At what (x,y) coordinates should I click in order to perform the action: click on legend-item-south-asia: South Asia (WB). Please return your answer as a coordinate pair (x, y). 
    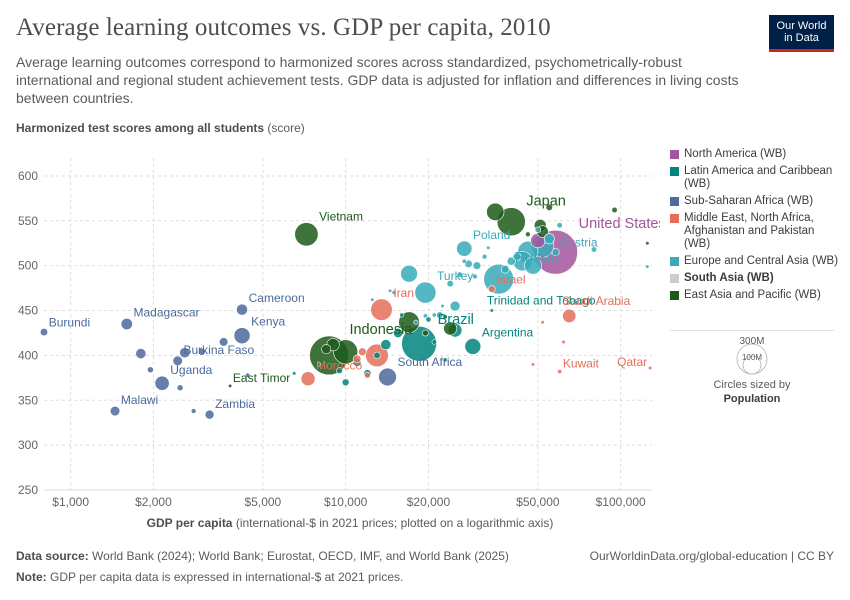
    Looking at the image, I should click on (755, 278).